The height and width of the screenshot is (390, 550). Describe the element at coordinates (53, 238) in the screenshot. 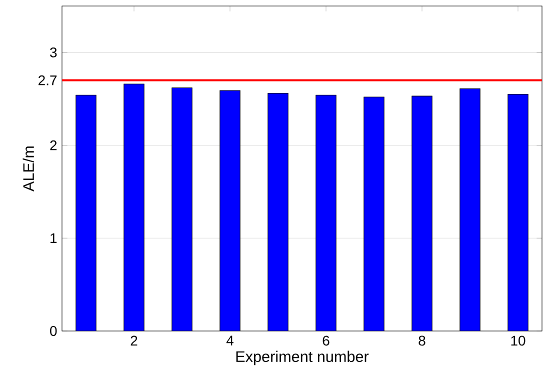

I see `y-tick-label: 1` at that location.